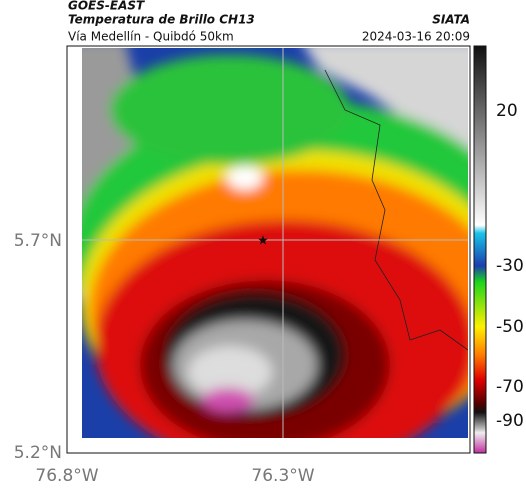 Image resolution: width=526 pixels, height=491 pixels. Describe the element at coordinates (480, 249) in the screenshot. I see `colorbar` at that location.